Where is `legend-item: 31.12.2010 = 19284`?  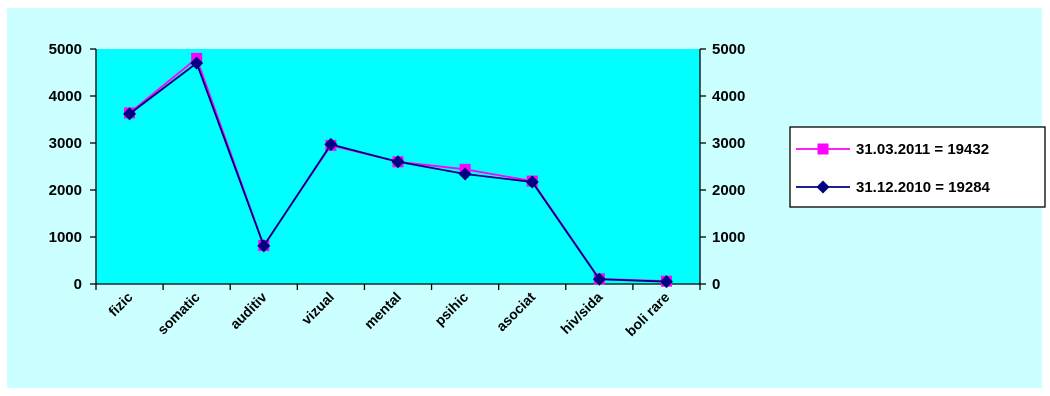
legend-item: 31.12.2010 = 19284 is located at coordinates (893, 187).